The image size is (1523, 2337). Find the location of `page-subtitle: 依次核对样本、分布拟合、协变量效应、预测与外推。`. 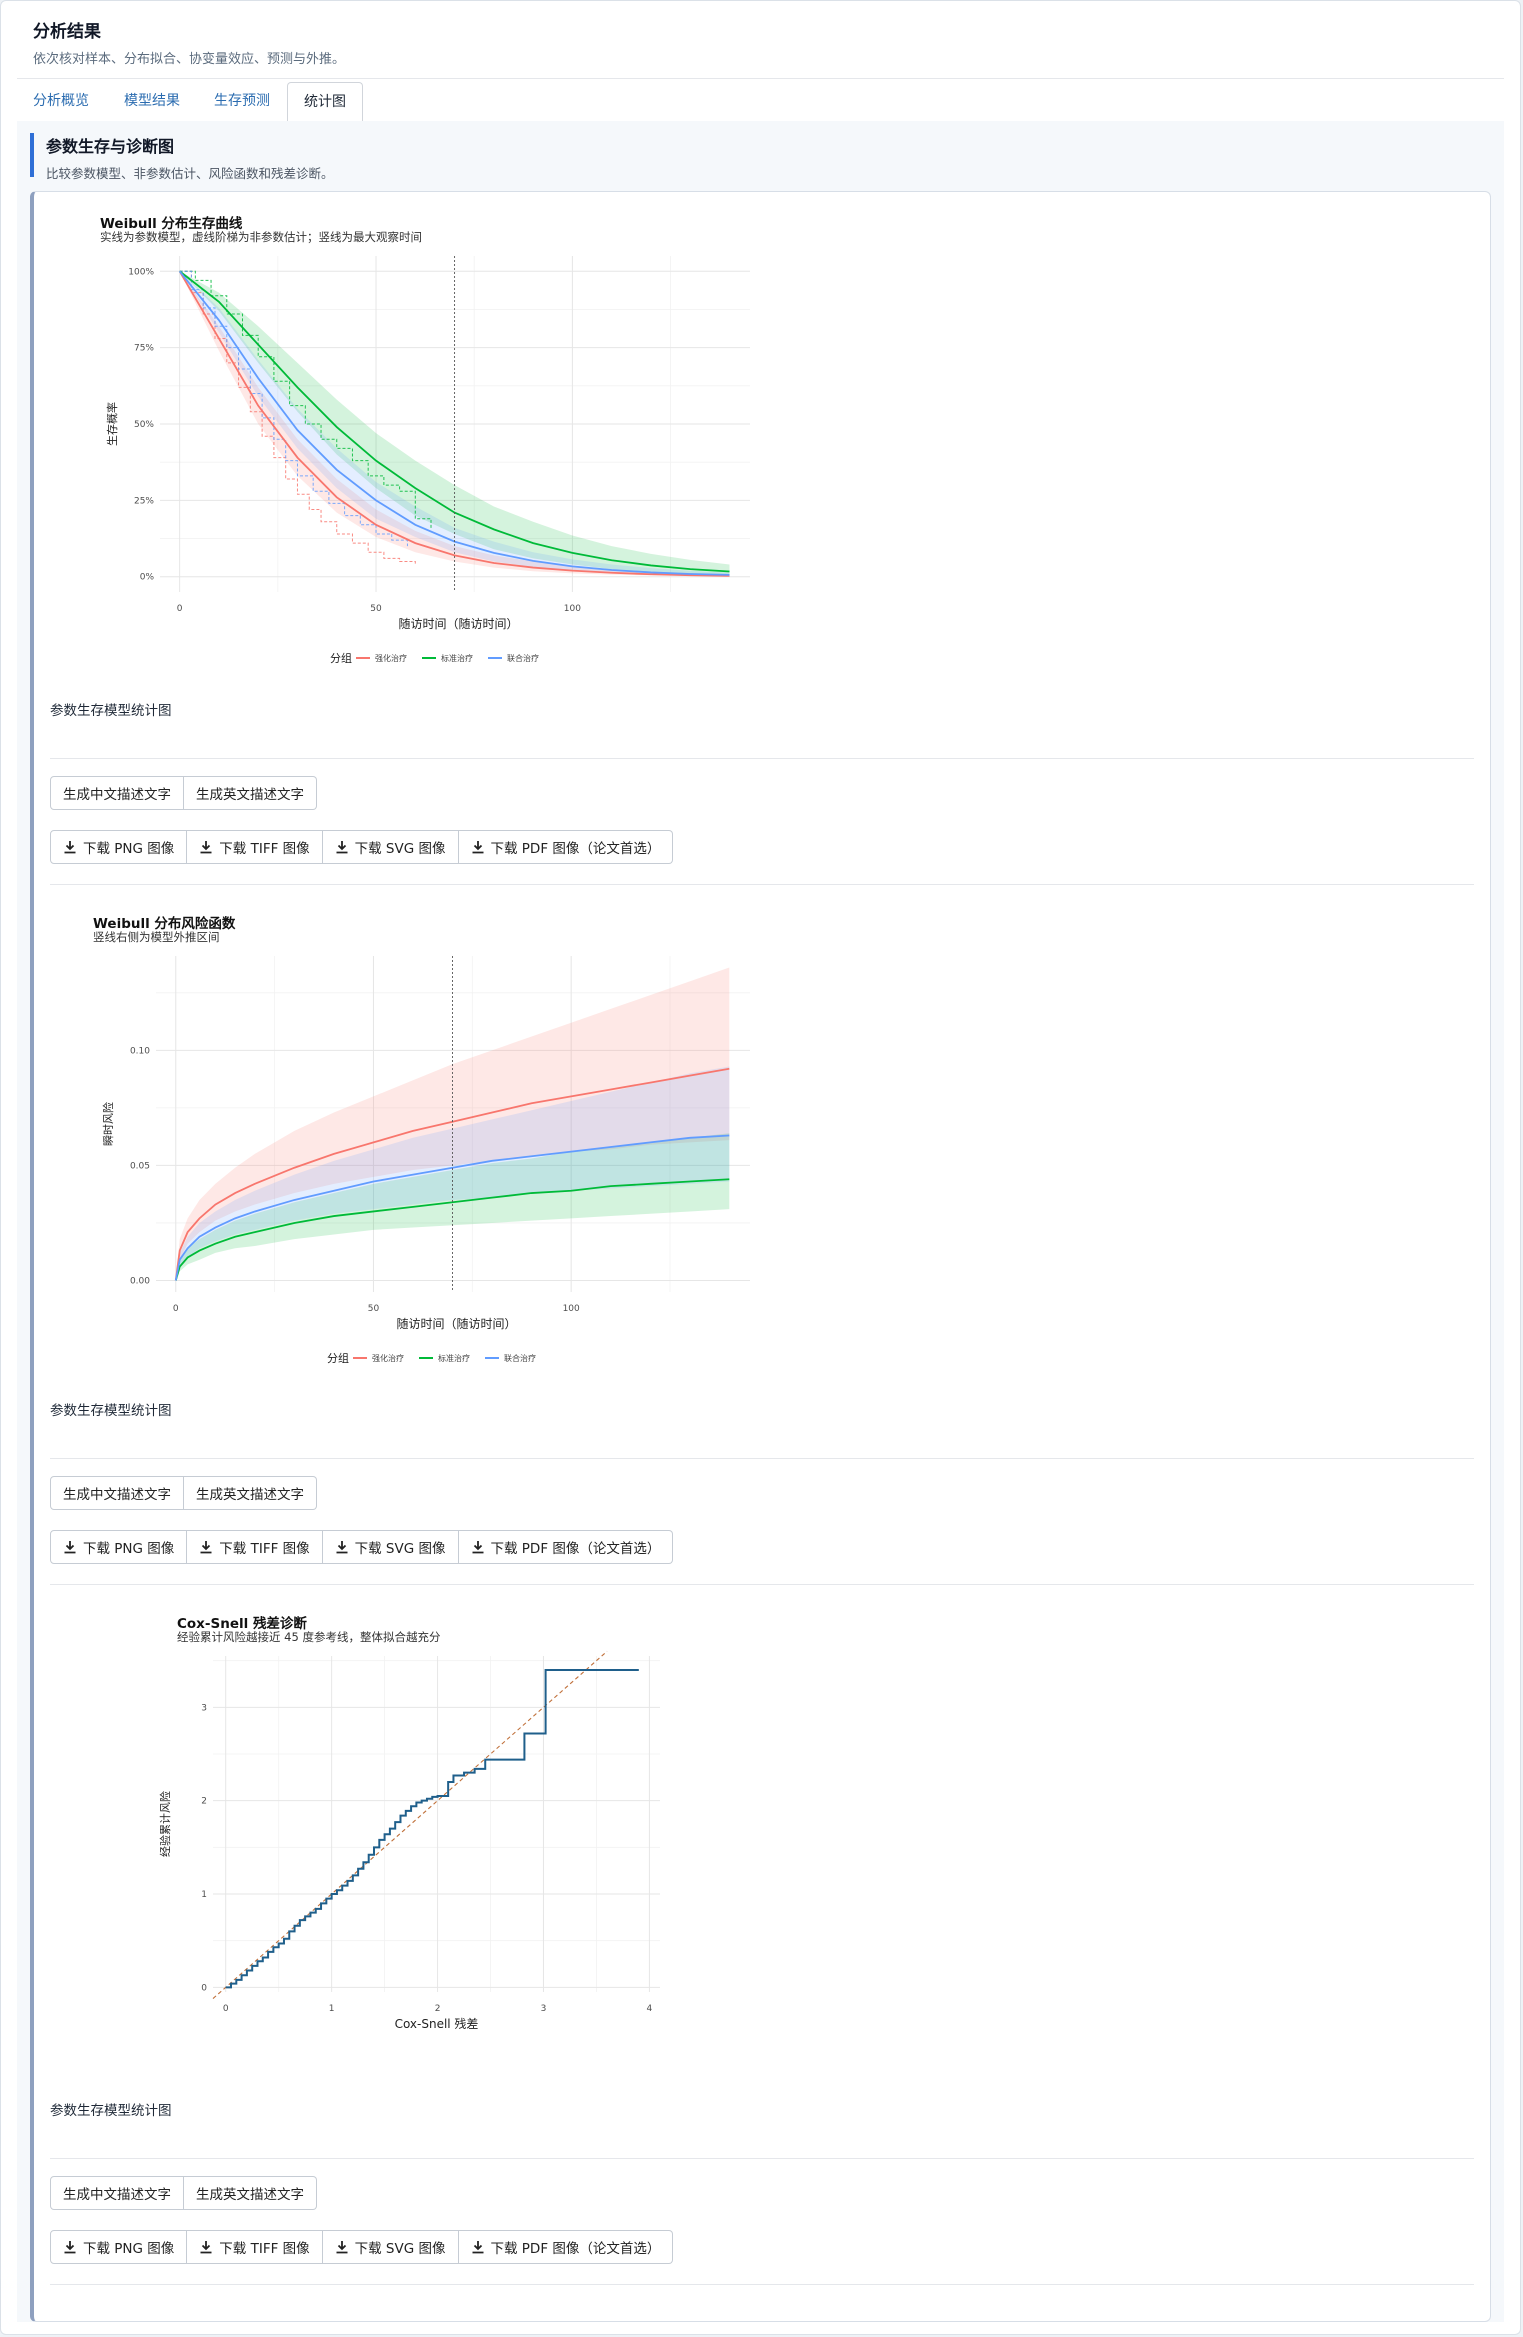

page-subtitle: 依次核对样本、分布拟合、协变量效应、预测与外推。 is located at coordinates (189, 59).